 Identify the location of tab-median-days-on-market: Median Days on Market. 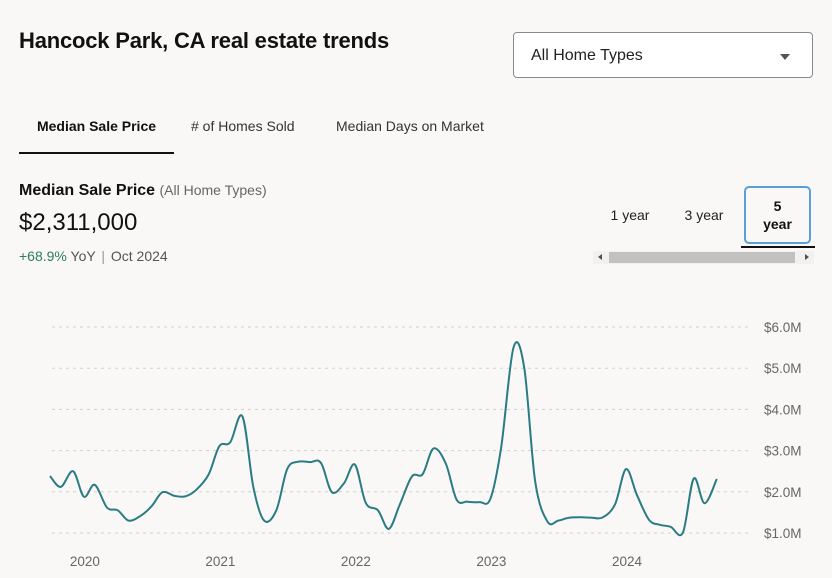
(410, 126).